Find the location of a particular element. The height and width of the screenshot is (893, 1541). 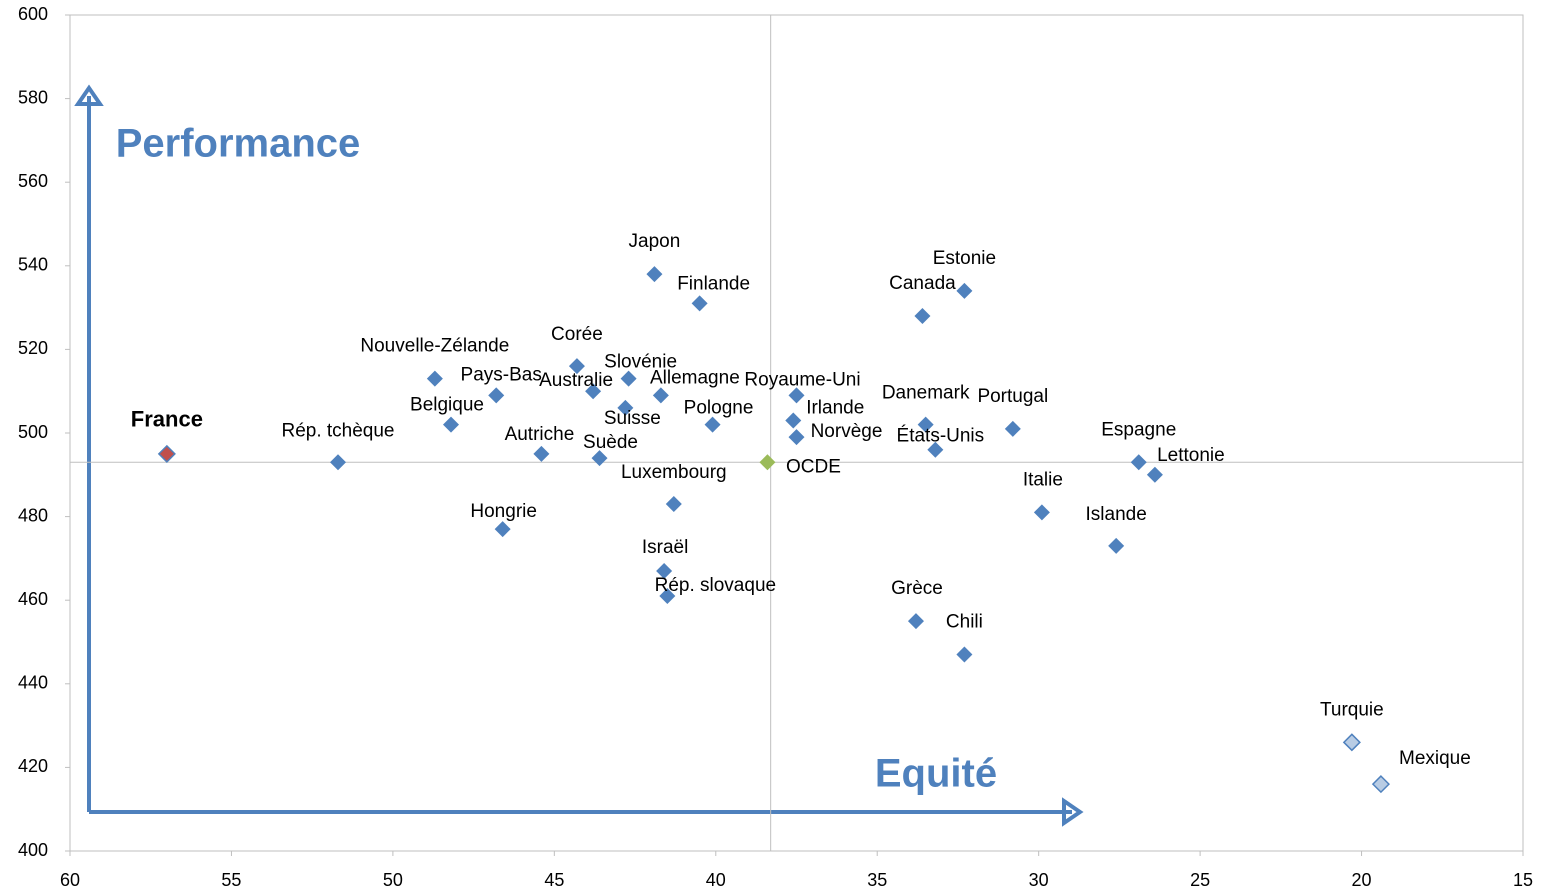

x-tick-label: 35 is located at coordinates (877, 880).